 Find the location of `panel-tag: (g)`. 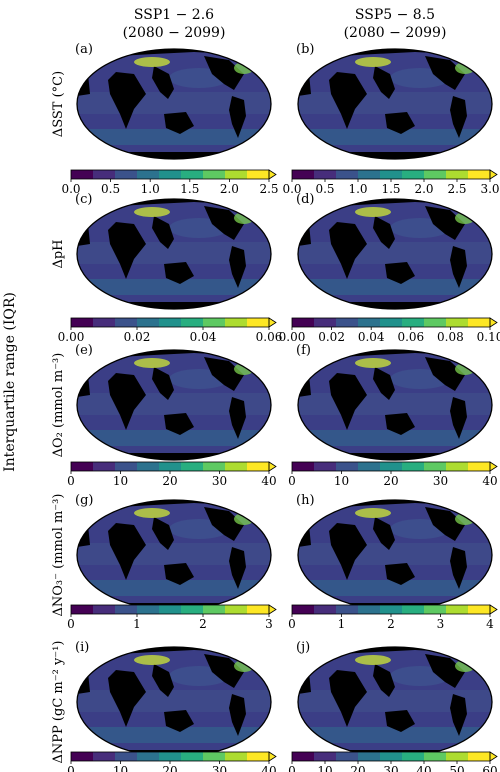

panel-tag: (g) is located at coordinates (84, 500).